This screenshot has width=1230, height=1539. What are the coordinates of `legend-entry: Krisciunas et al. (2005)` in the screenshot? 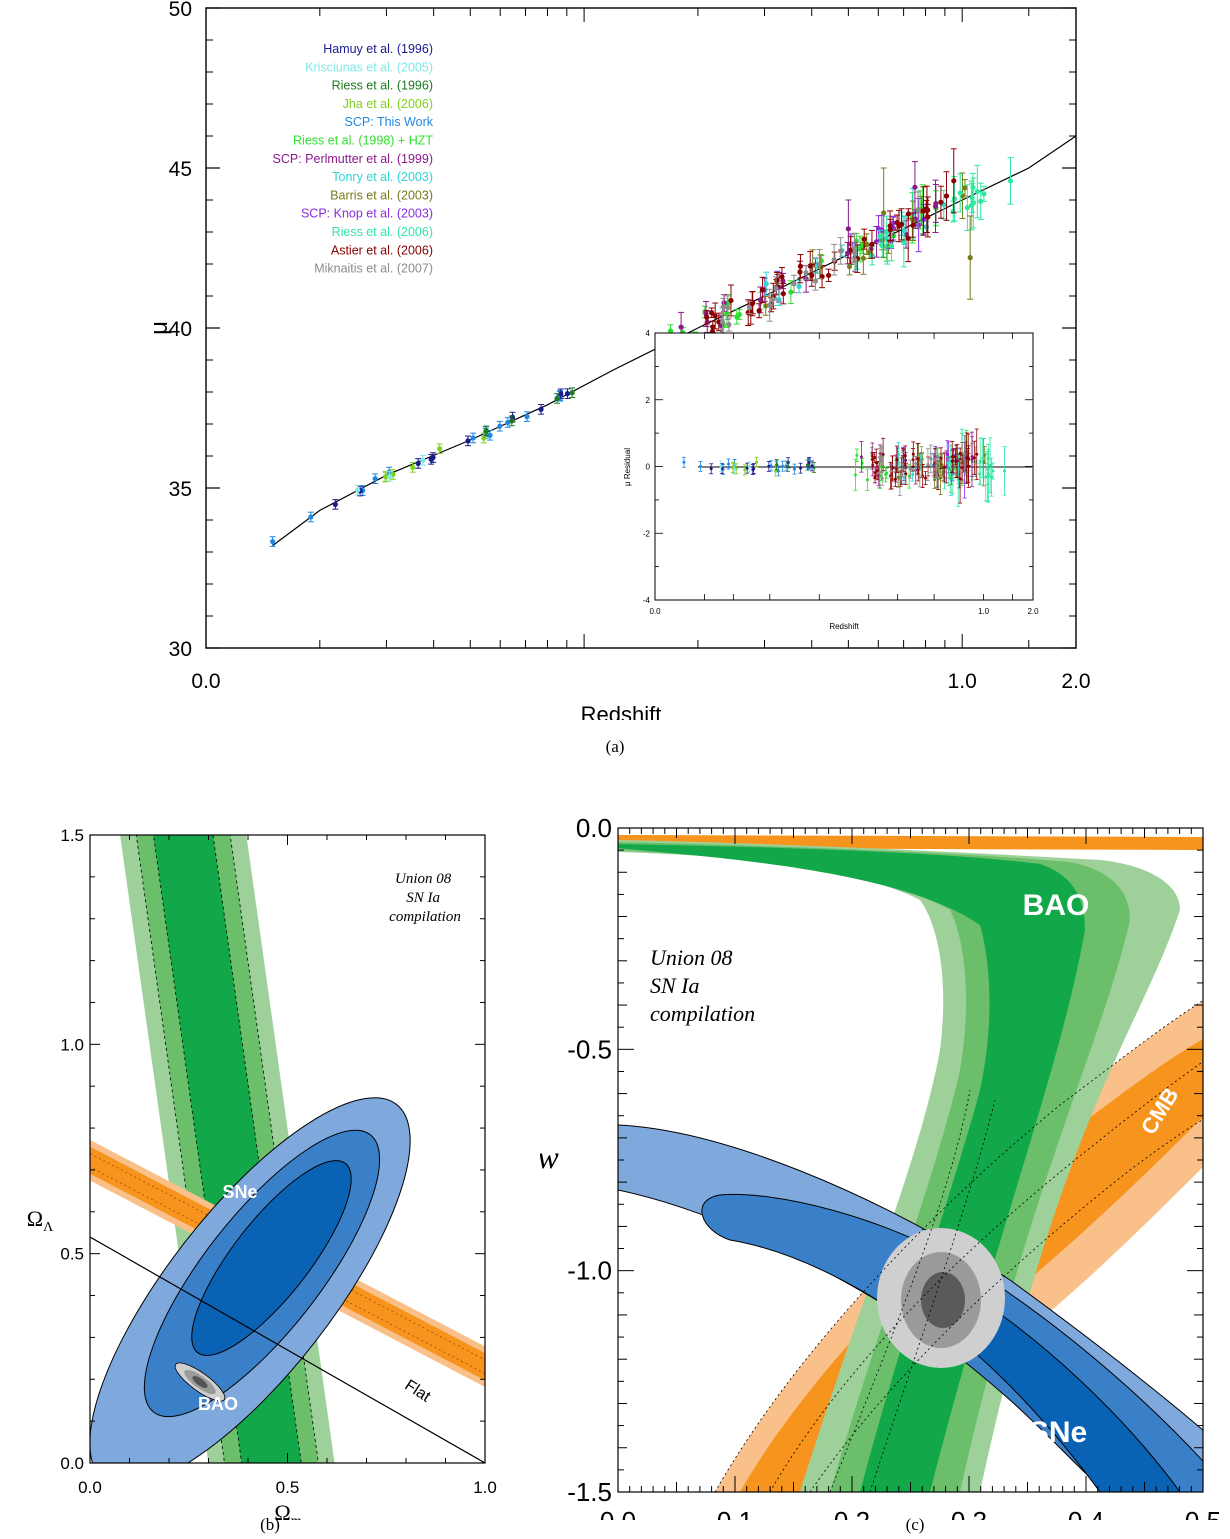 It's located at (369, 67).